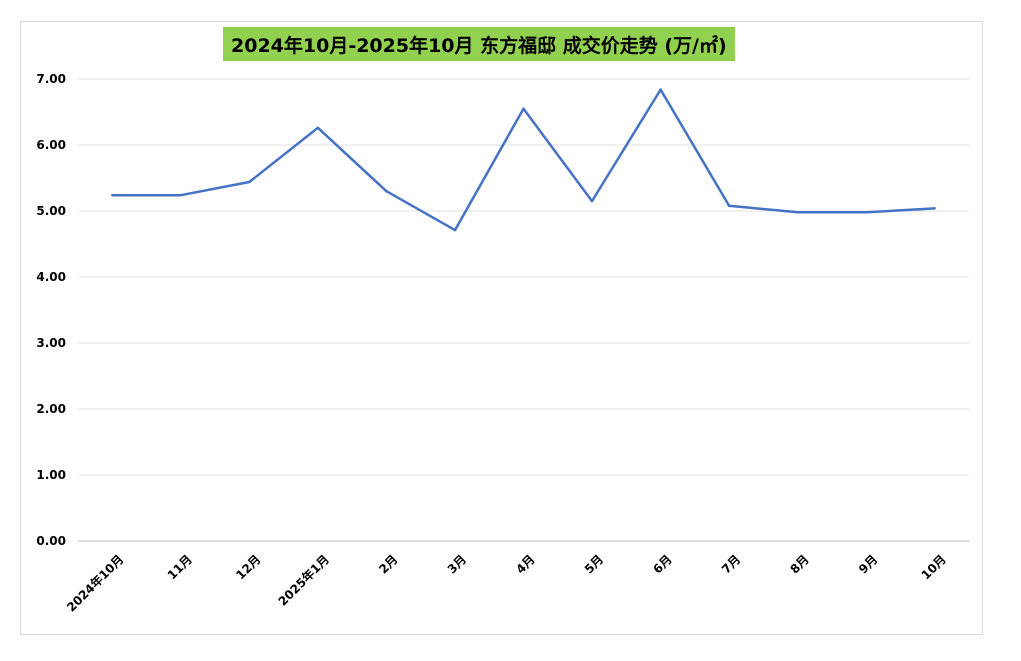  I want to click on x-tick-label: 10月, so click(934, 567).